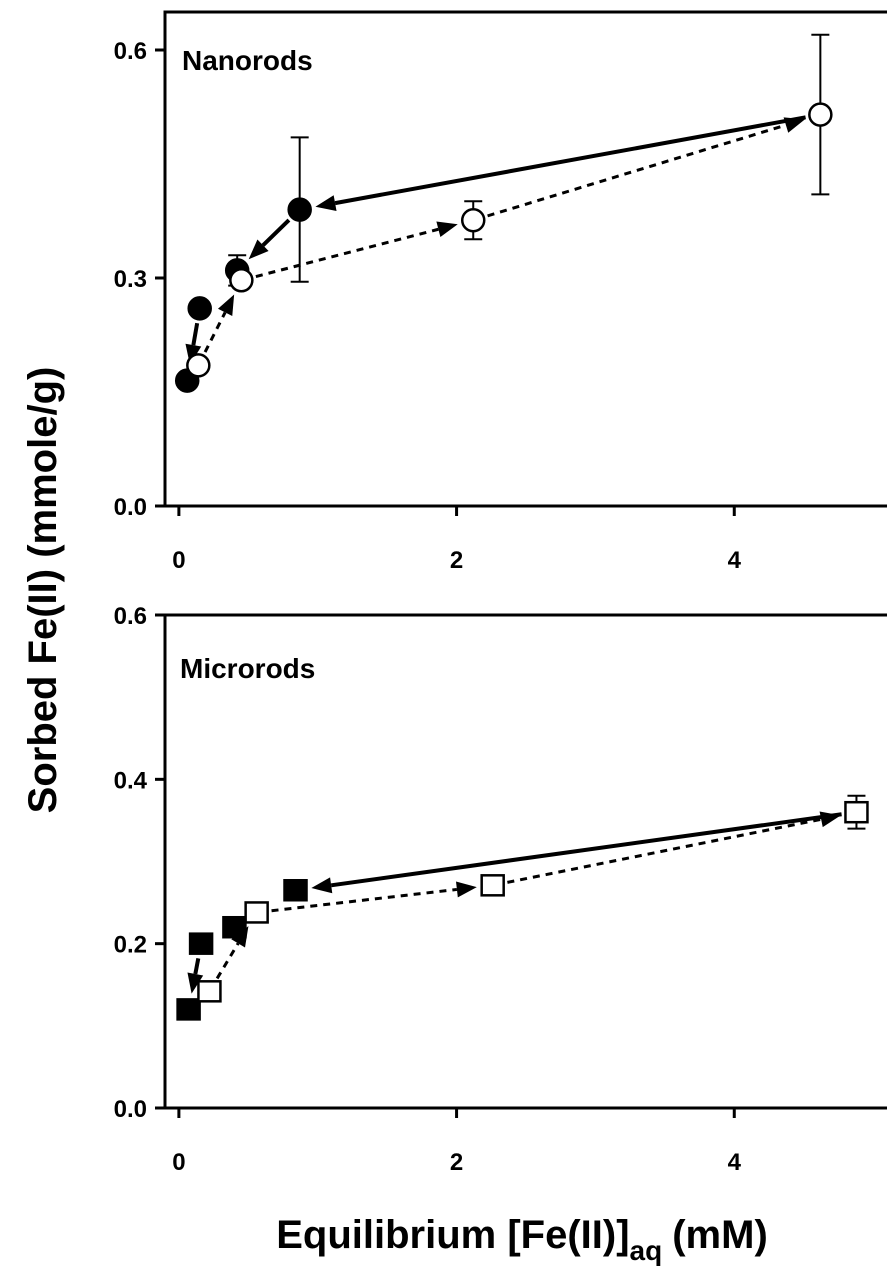  What do you see at coordinates (130, 945) in the screenshot?
I see `y-tick-label: 0.2` at bounding box center [130, 945].